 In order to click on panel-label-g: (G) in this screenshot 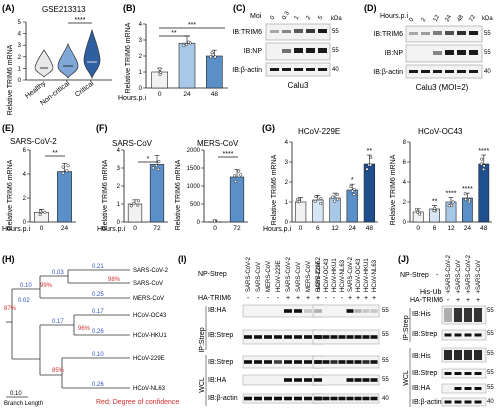, I will do `click(268, 128)`.